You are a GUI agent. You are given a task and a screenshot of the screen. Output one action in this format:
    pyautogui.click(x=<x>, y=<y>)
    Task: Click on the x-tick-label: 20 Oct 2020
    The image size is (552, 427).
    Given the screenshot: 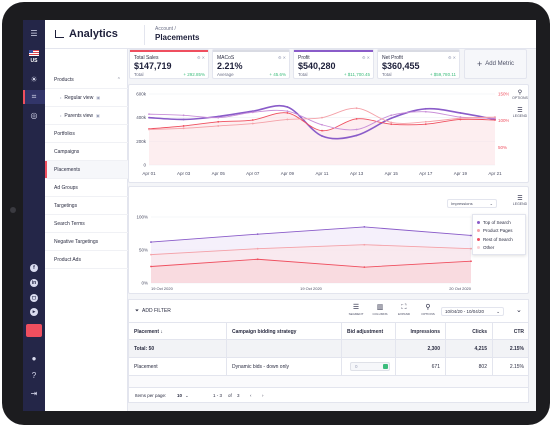 What is the action you would take?
    pyautogui.click(x=460, y=288)
    